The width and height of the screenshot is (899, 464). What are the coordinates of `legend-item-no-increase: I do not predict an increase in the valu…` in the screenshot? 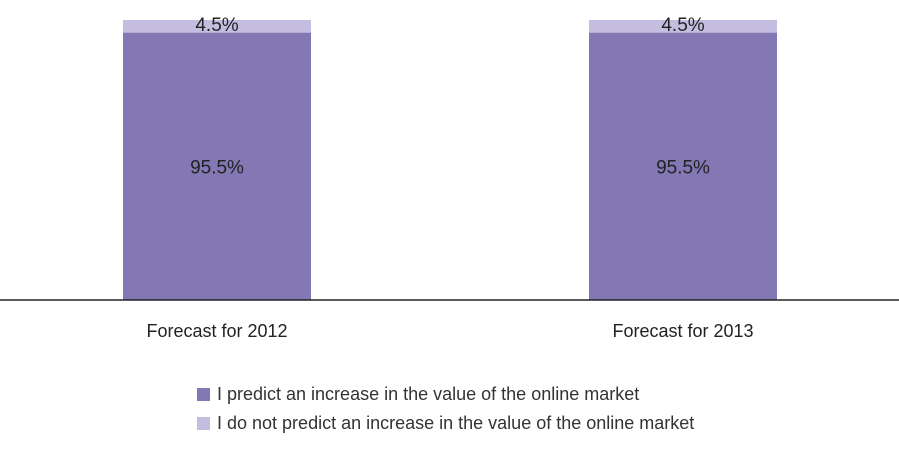 It's located at (445, 423).